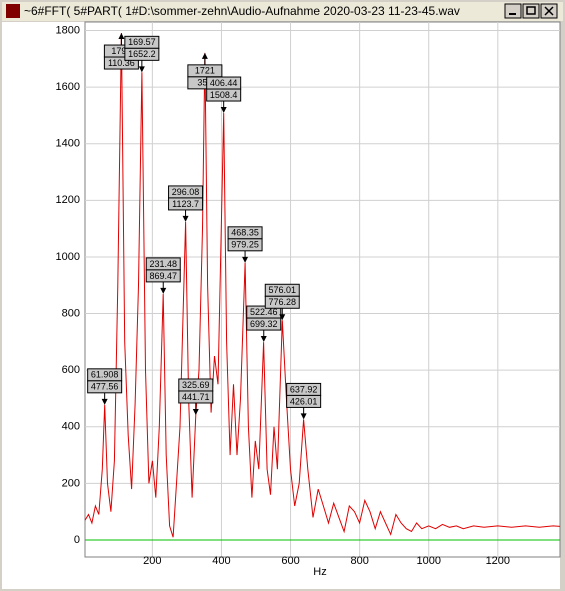 The image size is (565, 591). I want to click on peak-annotation: 296.08 1123.7, so click(186, 203).